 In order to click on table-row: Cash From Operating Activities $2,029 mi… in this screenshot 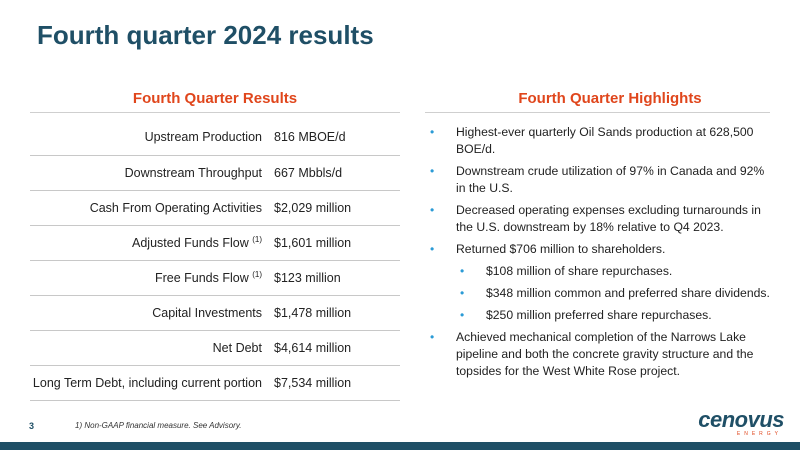, I will do `click(215, 207)`.